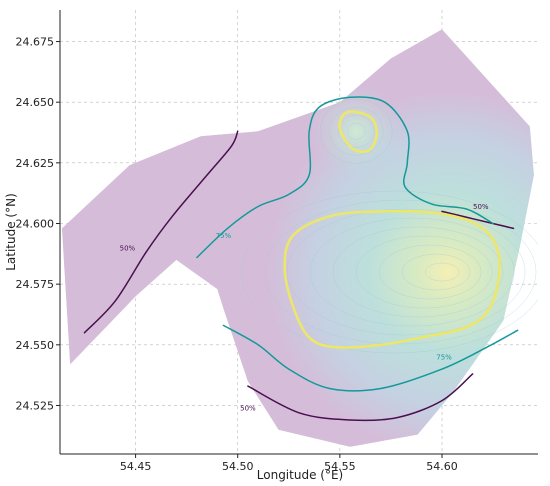 This screenshot has width=550, height=486. I want to click on y-tick-label: 24.625, so click(35, 163).